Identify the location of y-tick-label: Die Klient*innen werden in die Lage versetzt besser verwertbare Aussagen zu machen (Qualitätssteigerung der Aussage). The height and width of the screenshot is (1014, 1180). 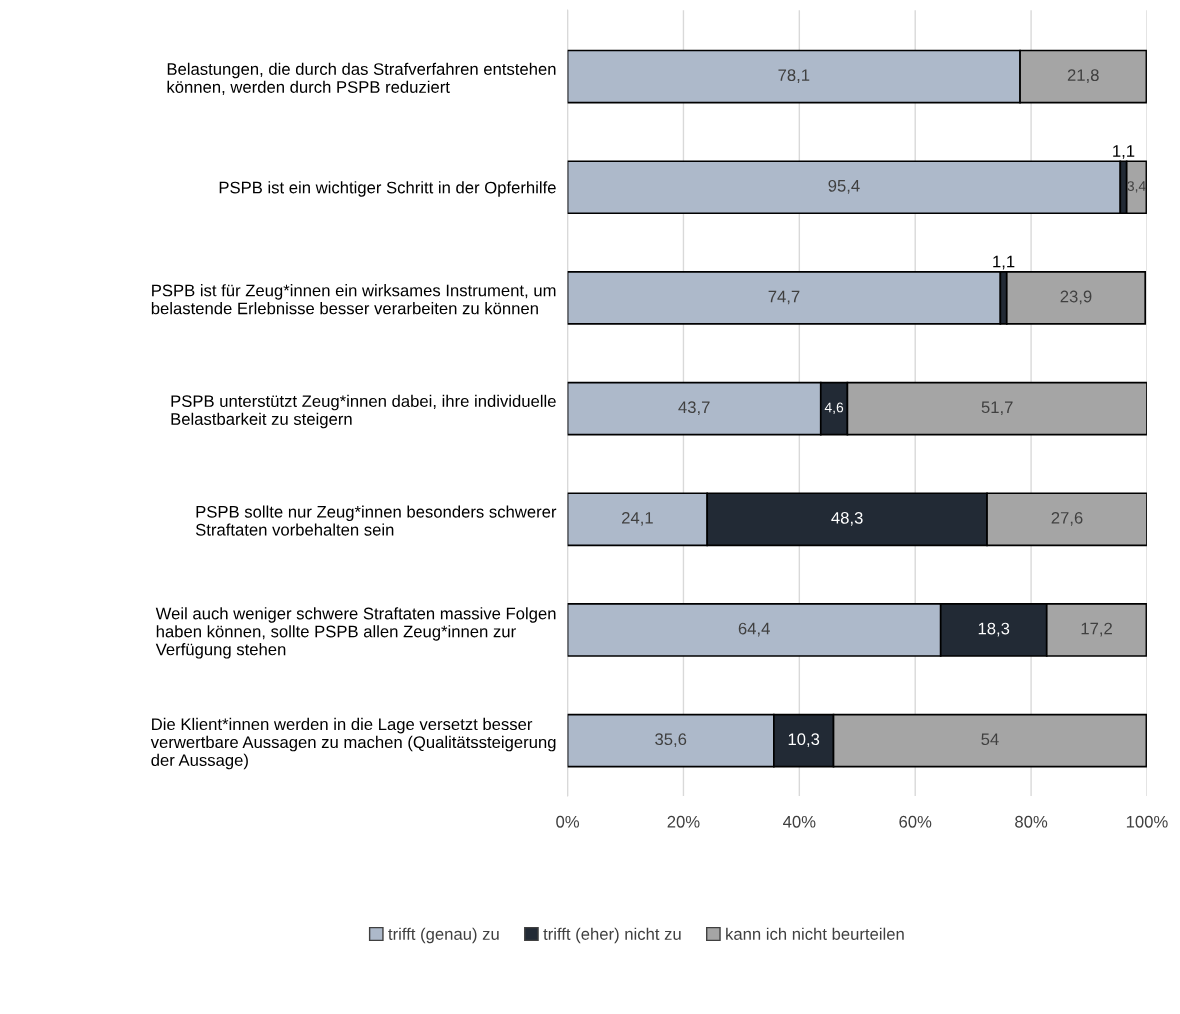
(353, 743).